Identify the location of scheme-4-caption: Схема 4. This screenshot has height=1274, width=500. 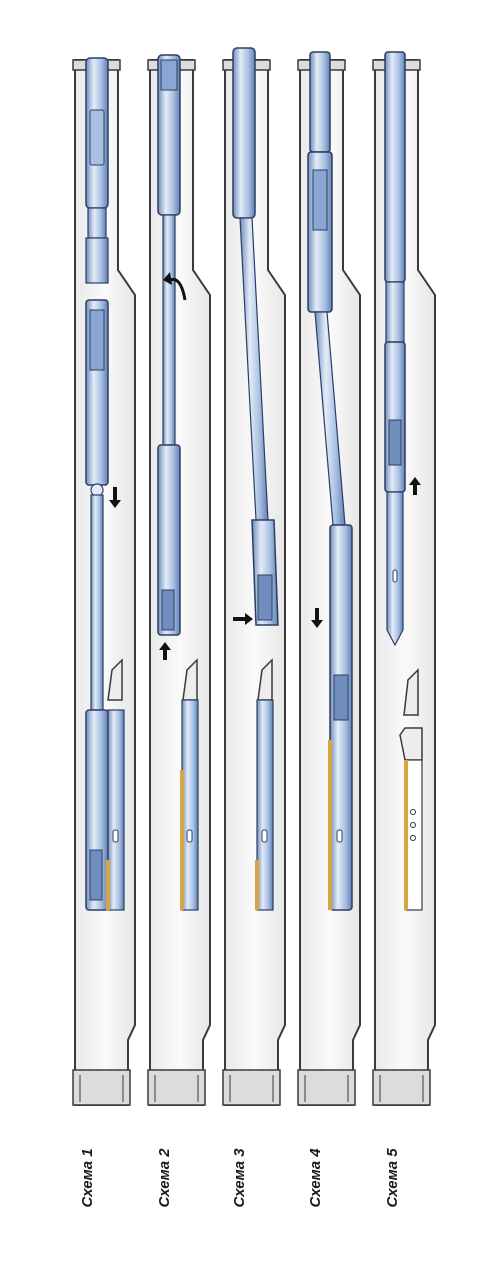
(315, 1178).